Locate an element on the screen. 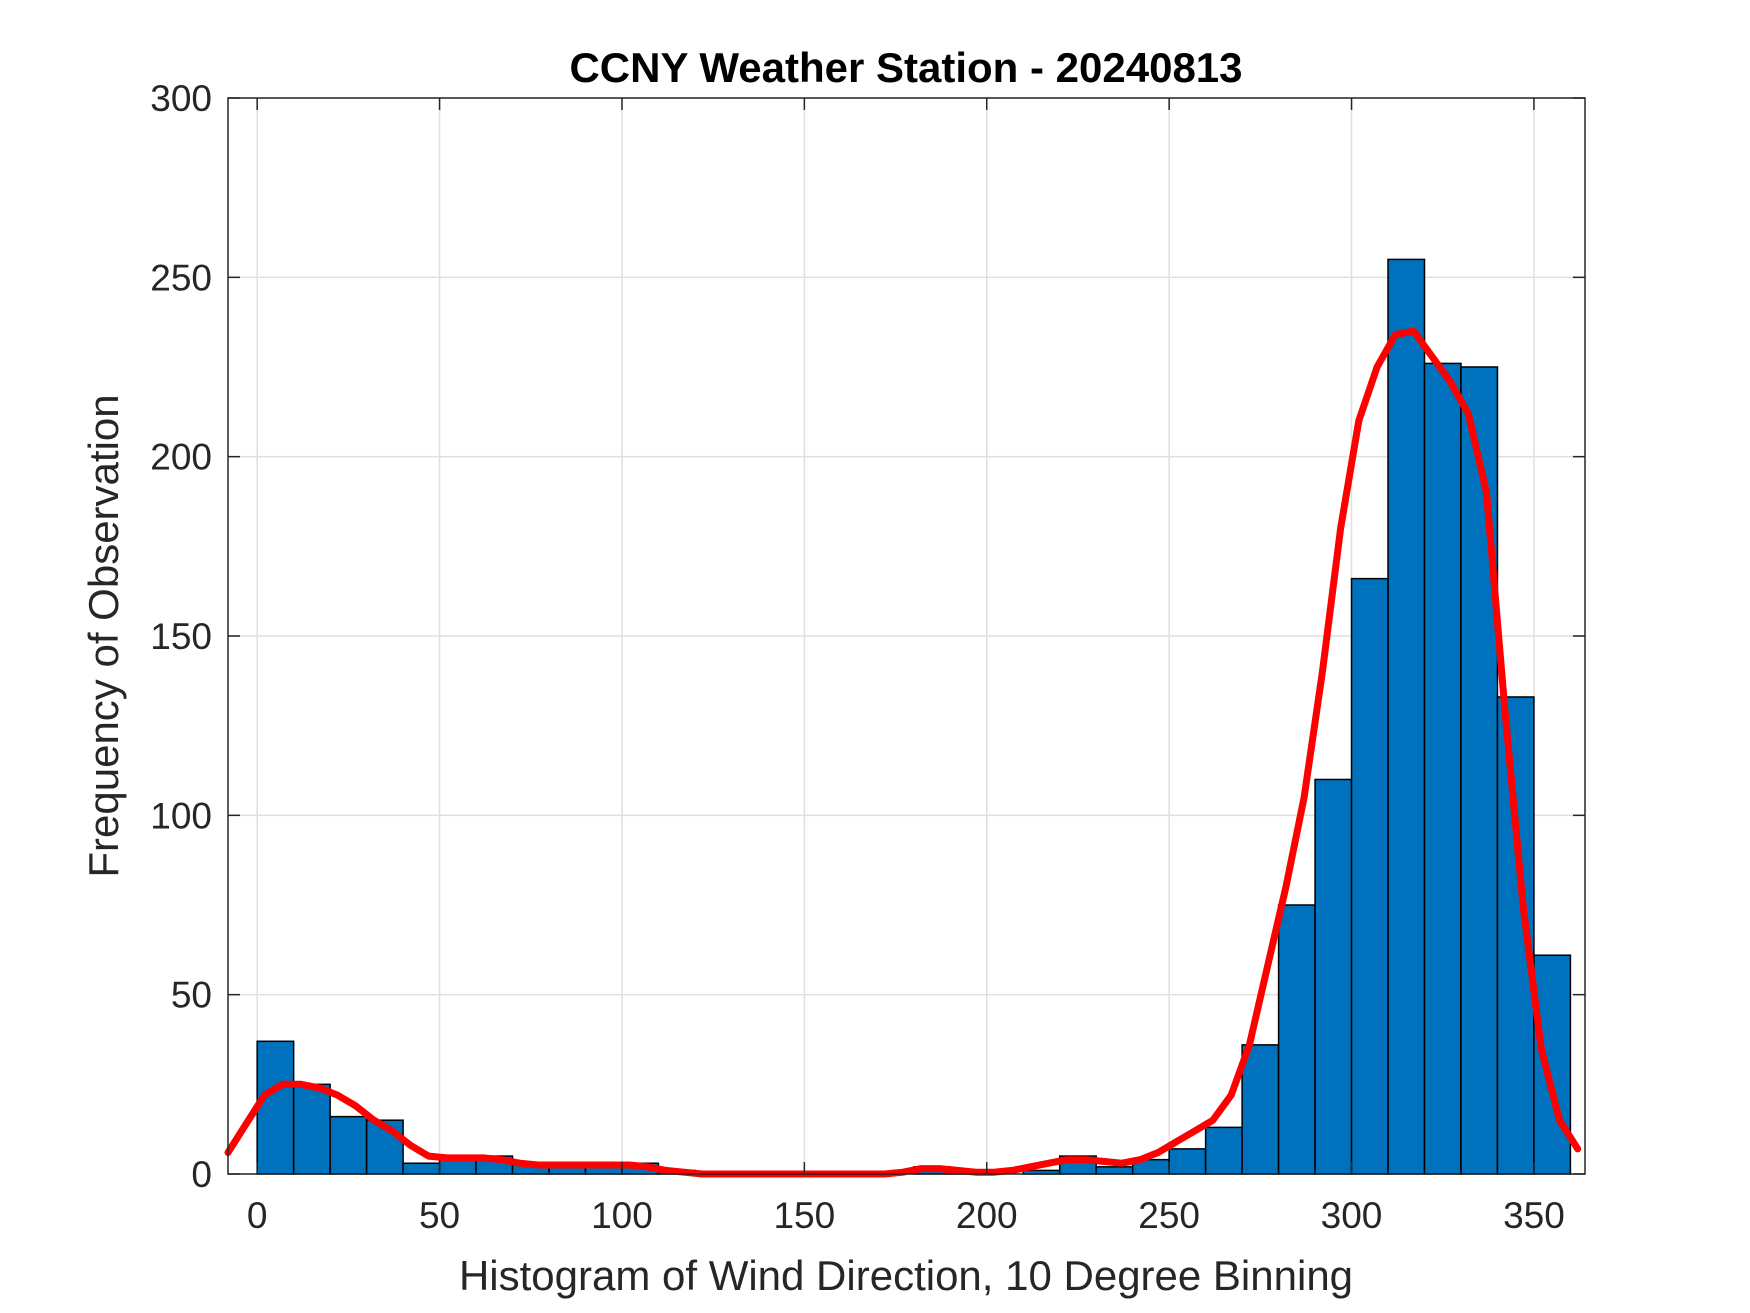 The height and width of the screenshot is (1313, 1750). y-tick-label: 150 is located at coordinates (181, 636).